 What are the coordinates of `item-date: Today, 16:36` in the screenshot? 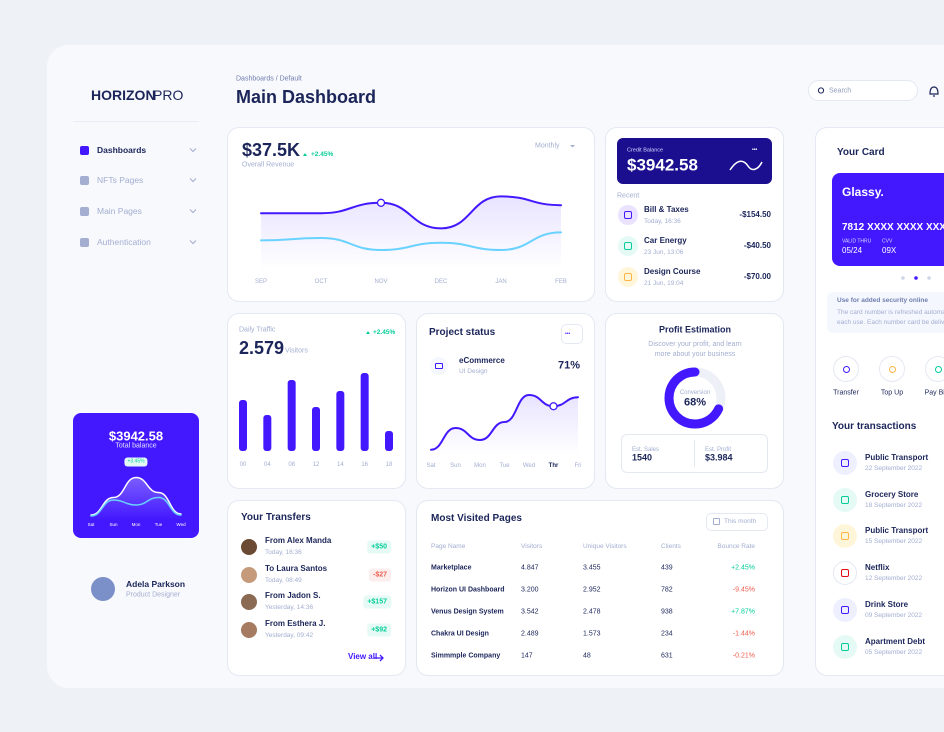 It's located at (662, 221).